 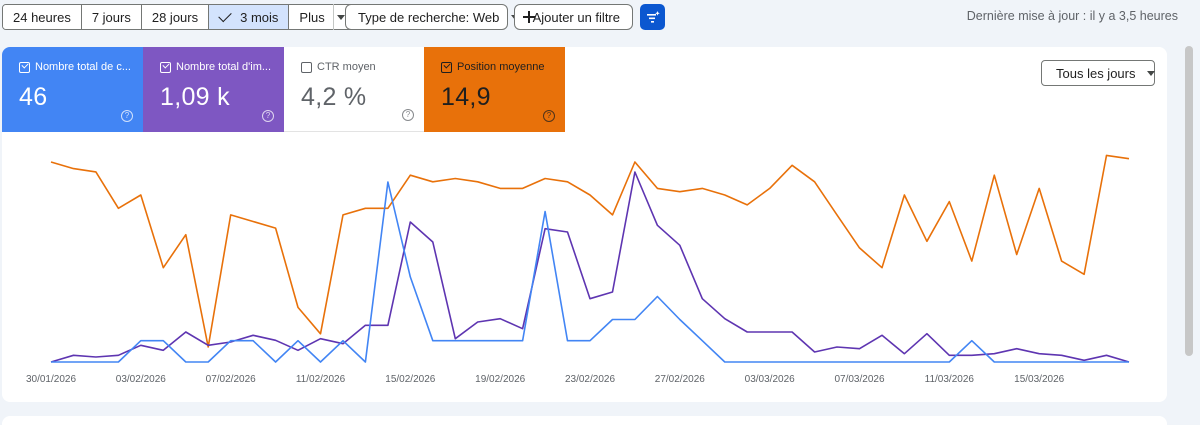 I want to click on range-3m-label: 3 mois, so click(x=259, y=17).